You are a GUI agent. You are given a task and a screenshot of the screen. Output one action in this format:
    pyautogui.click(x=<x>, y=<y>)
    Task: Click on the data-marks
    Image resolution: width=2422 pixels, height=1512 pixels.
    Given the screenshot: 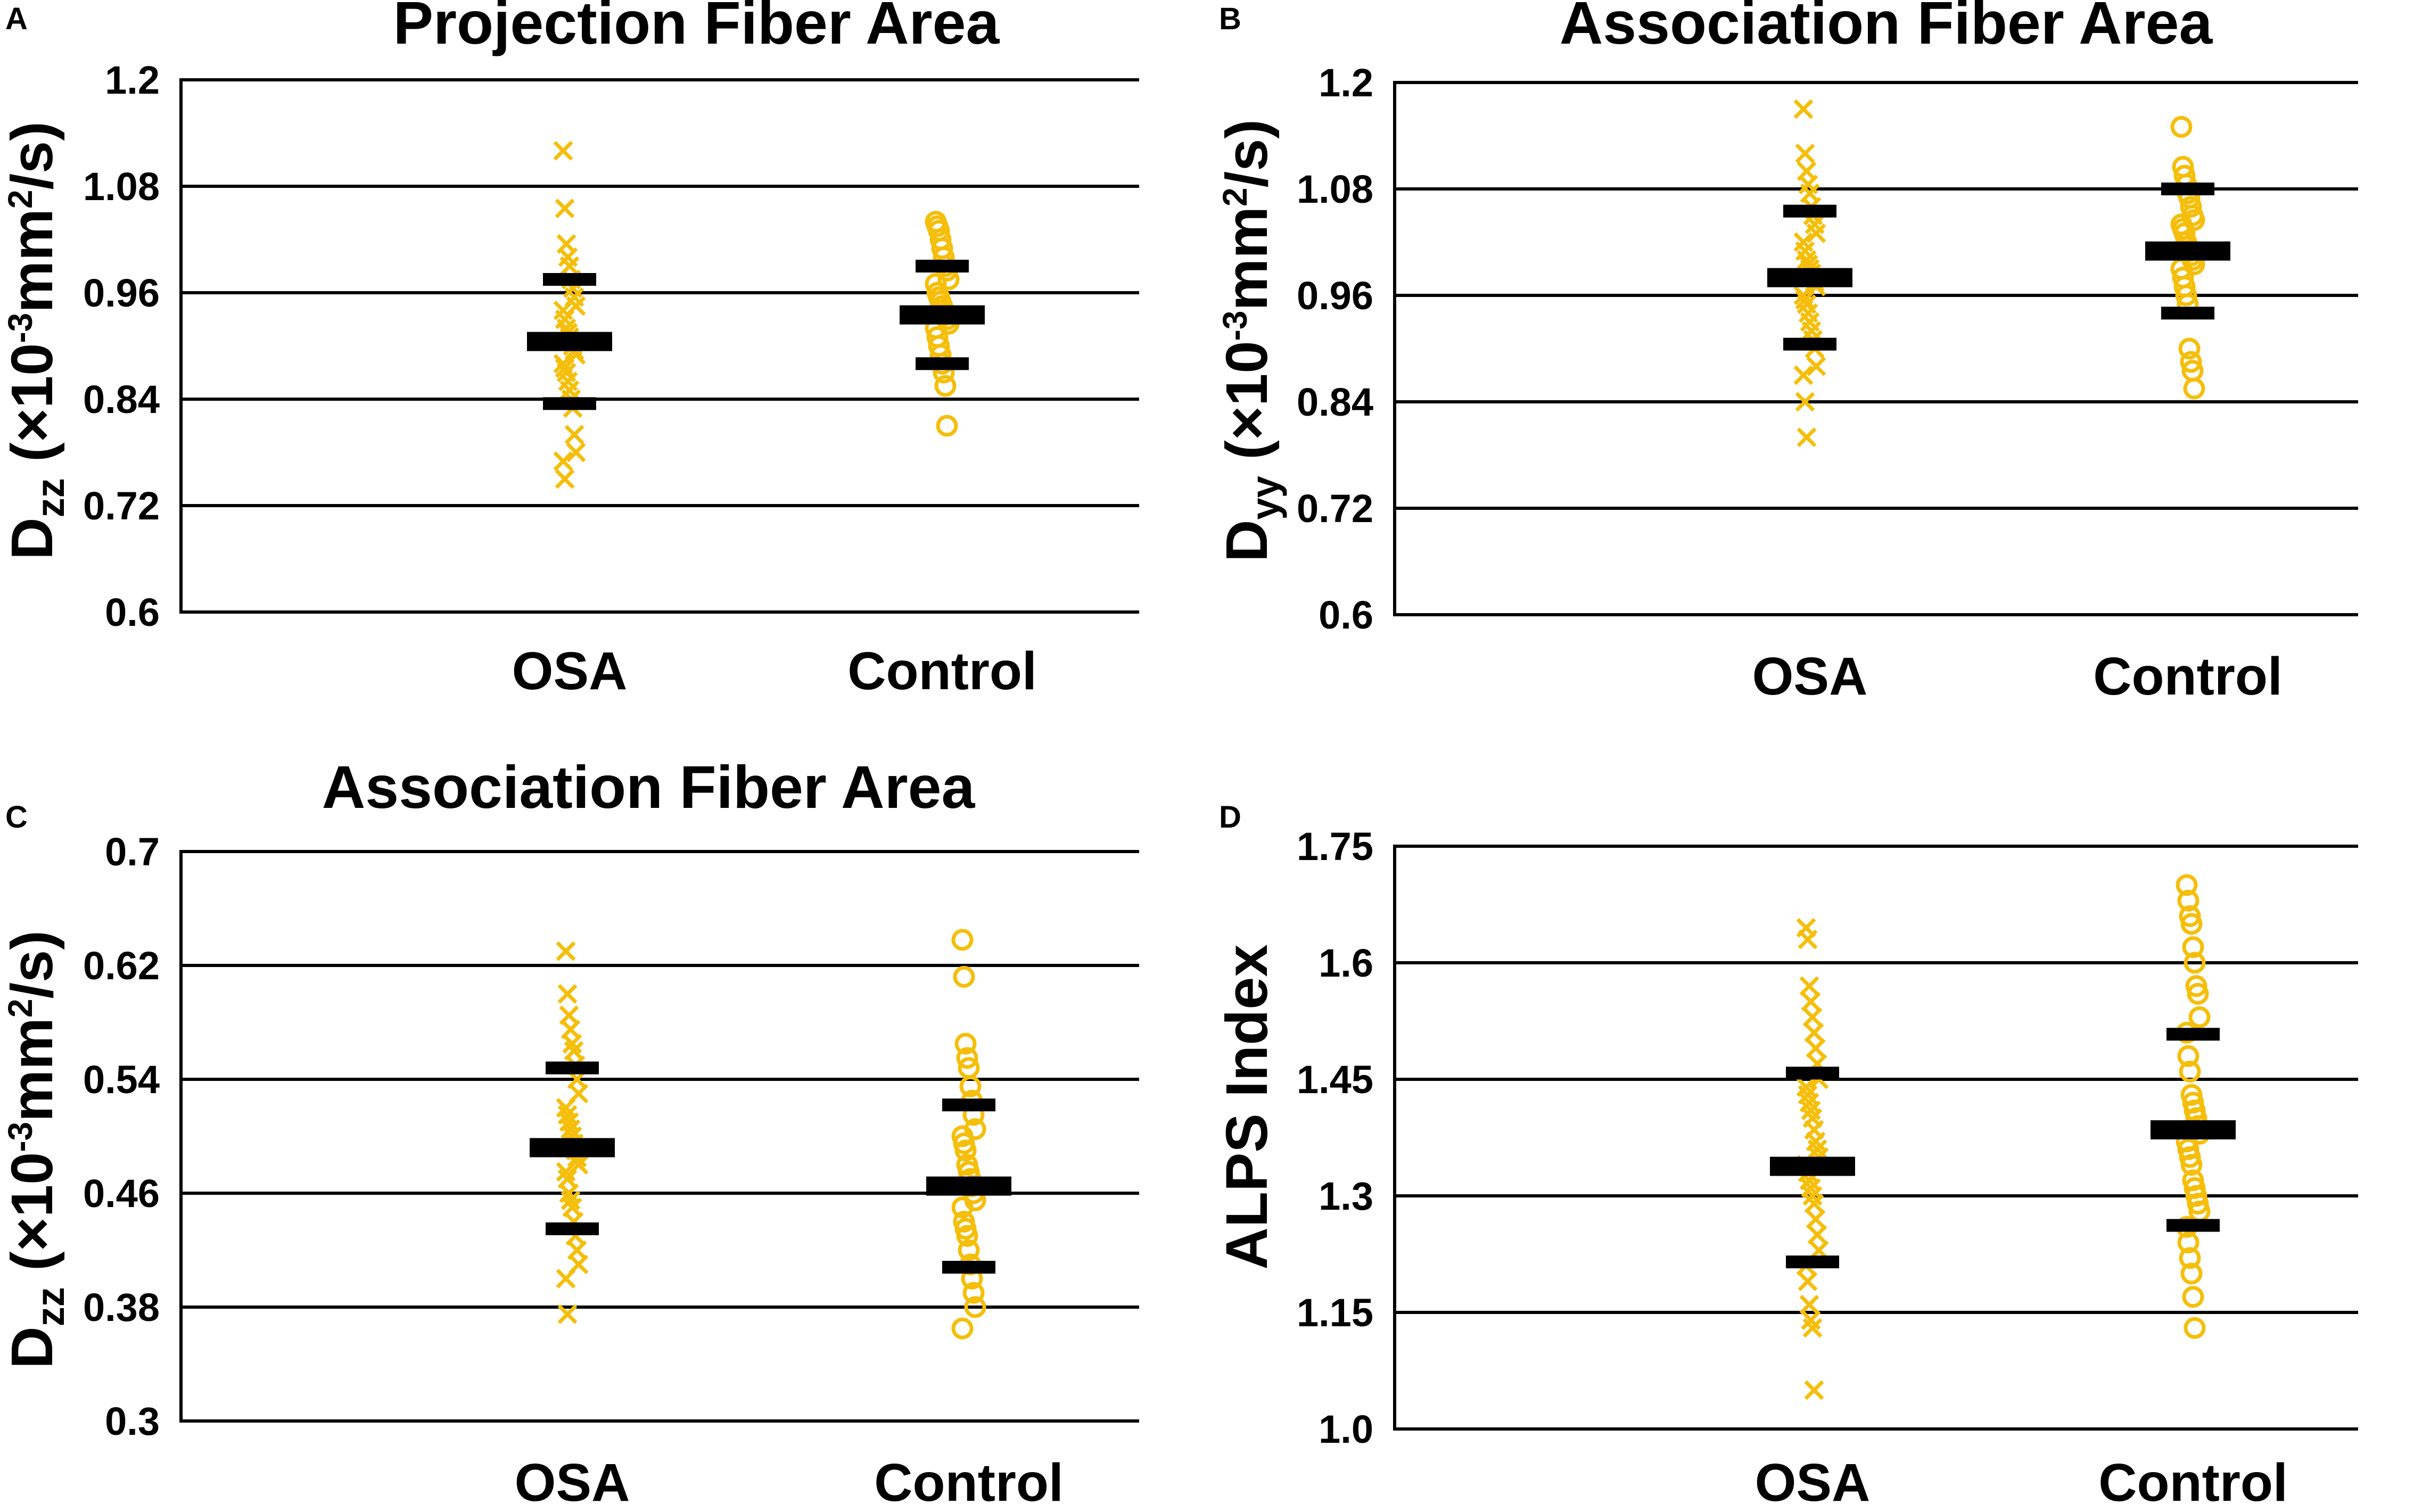 What is the action you would take?
    pyautogui.click(x=770, y=1134)
    